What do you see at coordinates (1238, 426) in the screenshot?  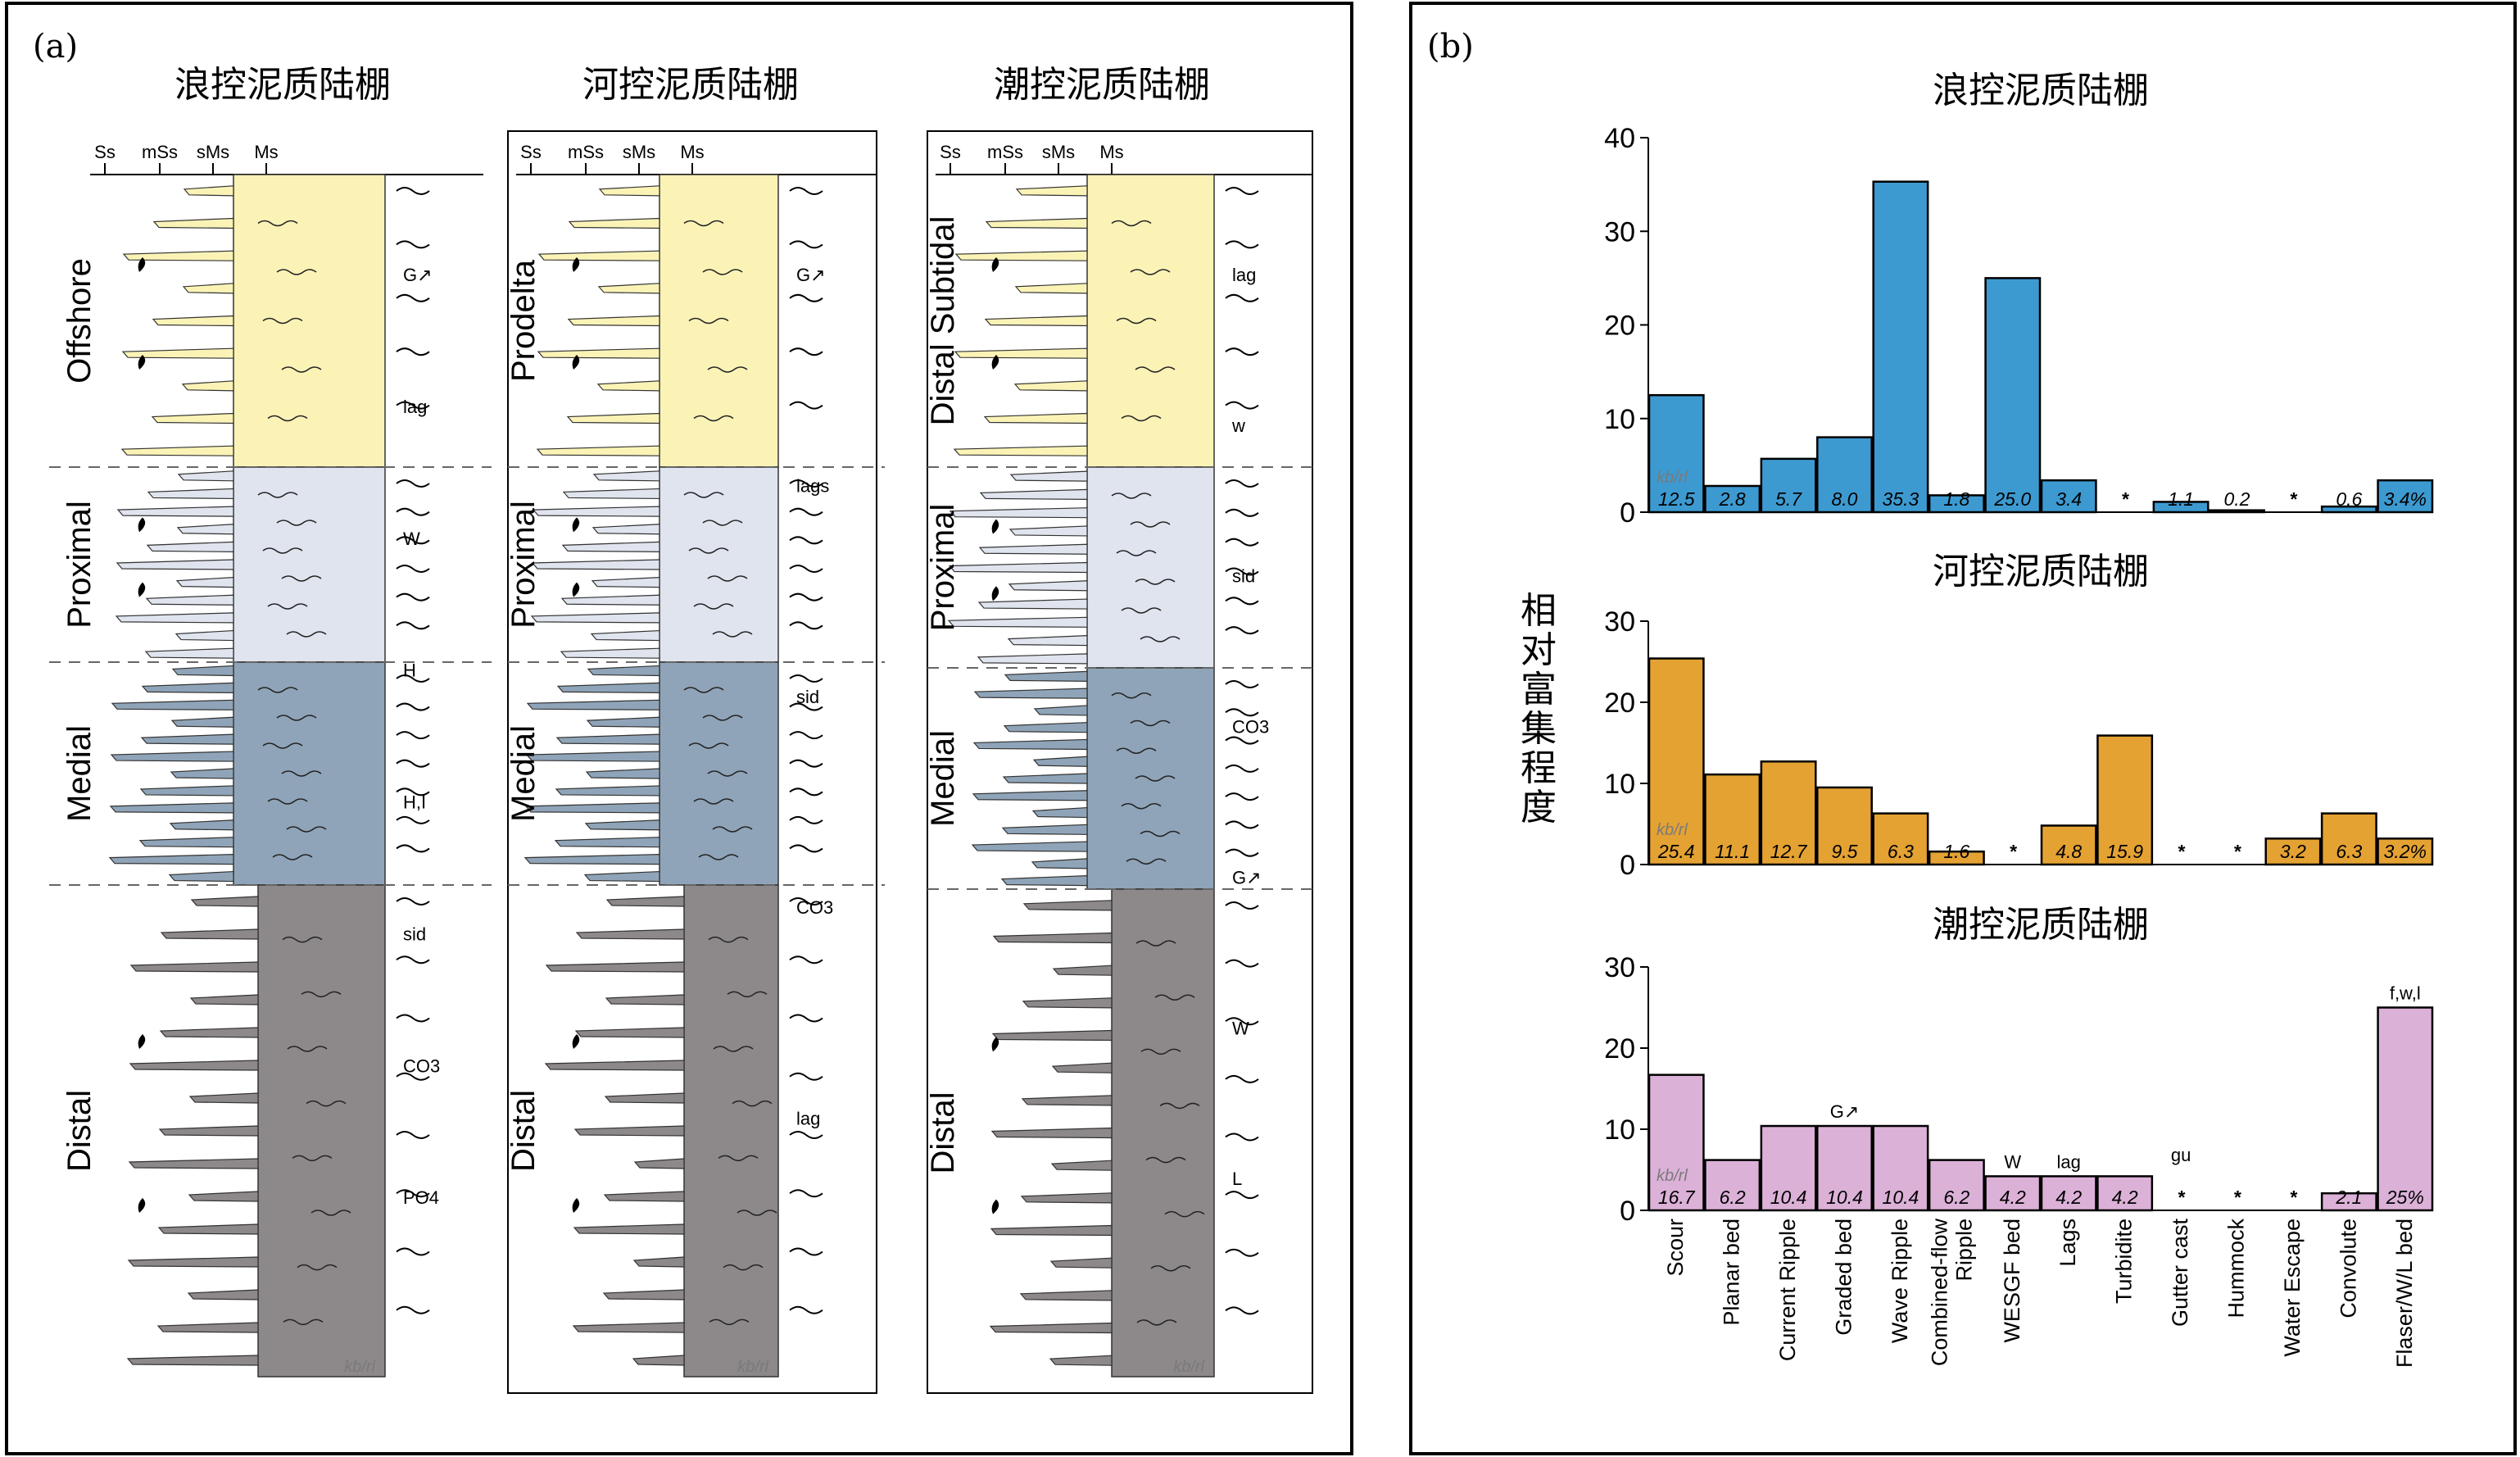 I see `symbol-label: w` at bounding box center [1238, 426].